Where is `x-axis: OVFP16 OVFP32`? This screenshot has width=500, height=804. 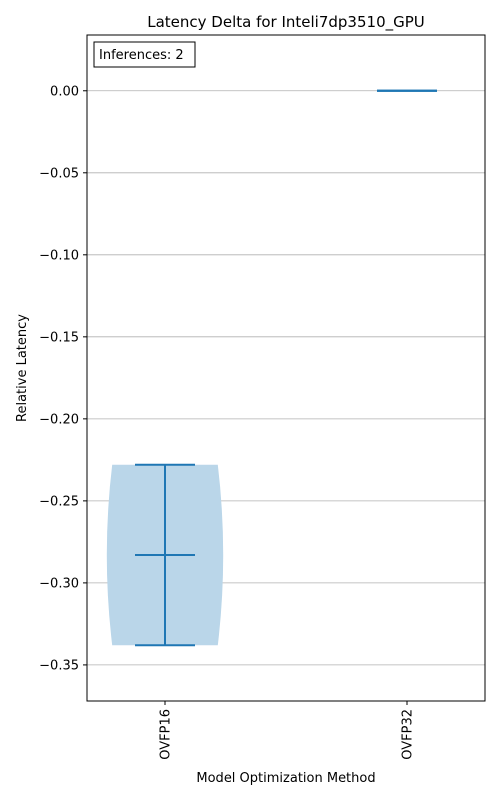 x-axis: OVFP16 OVFP32 is located at coordinates (287, 730).